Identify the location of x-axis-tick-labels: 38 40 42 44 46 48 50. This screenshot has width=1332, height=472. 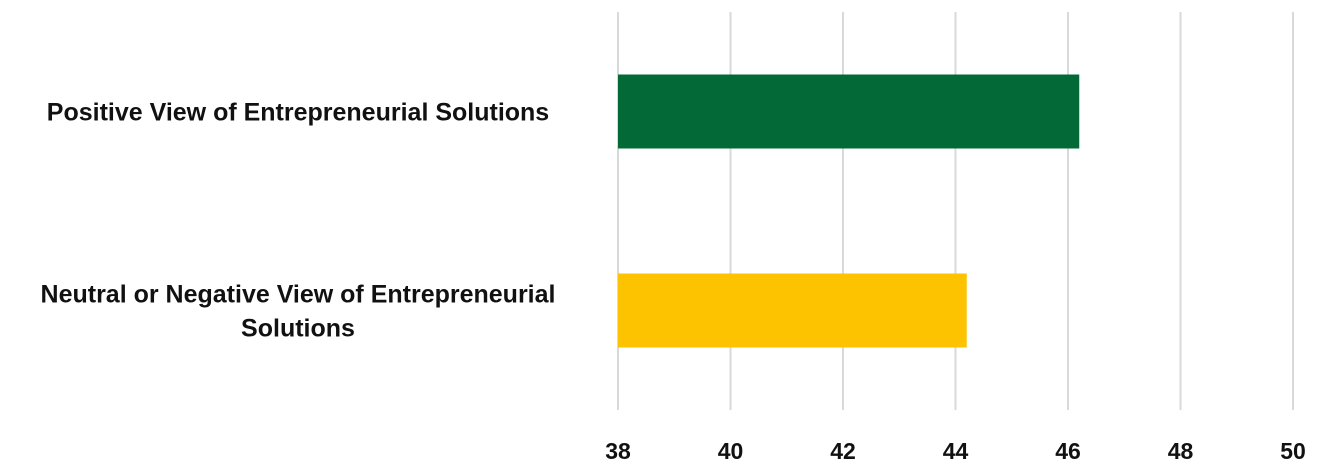
(955, 451).